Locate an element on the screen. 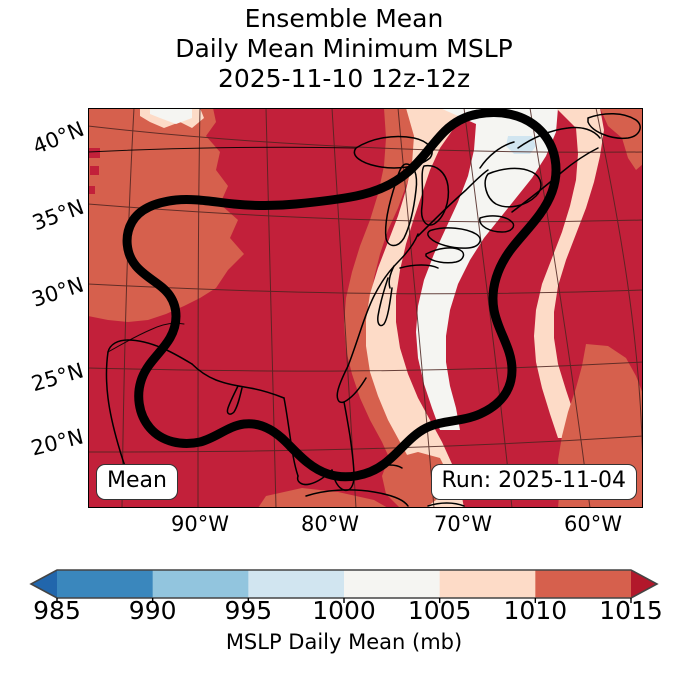 This screenshot has height=674, width=688. coast-chesapeake is located at coordinates (385, 302).